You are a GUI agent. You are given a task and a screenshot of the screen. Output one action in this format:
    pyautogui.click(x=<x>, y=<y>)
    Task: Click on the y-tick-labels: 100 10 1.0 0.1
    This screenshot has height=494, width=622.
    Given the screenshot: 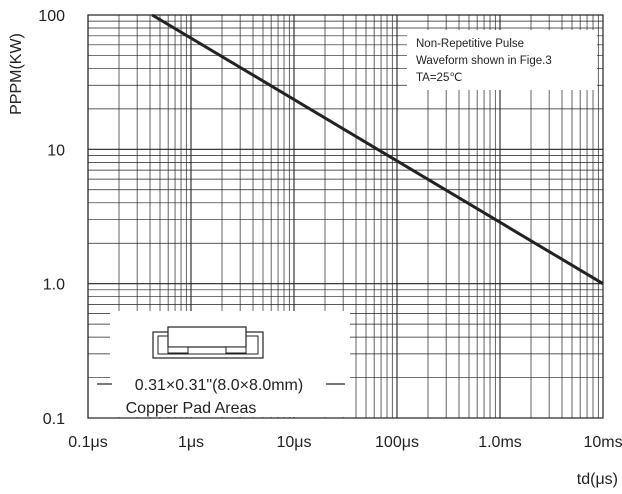 What is the action you would take?
    pyautogui.click(x=51, y=218)
    